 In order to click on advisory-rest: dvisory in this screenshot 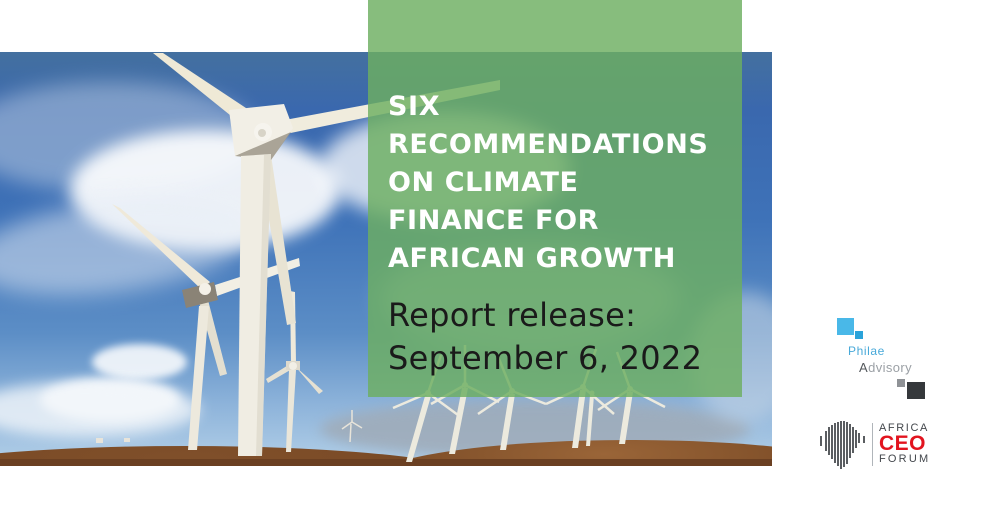, I will do `click(890, 367)`.